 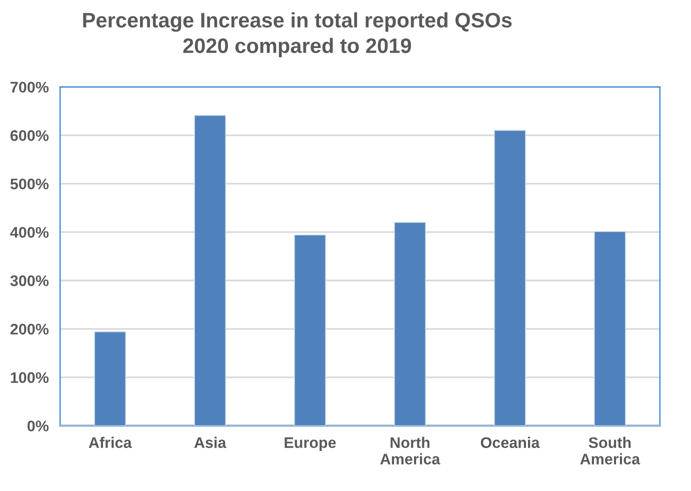 I want to click on y-tick-label: 200%, so click(x=29, y=329).